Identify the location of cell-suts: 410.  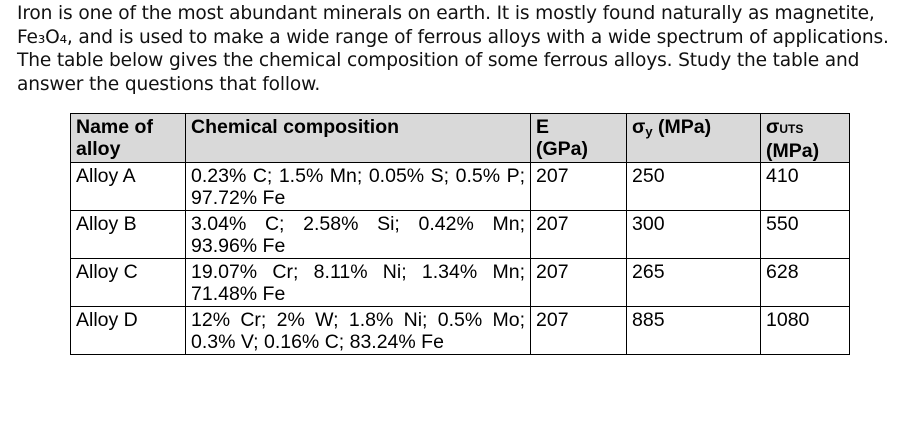
(805, 186).